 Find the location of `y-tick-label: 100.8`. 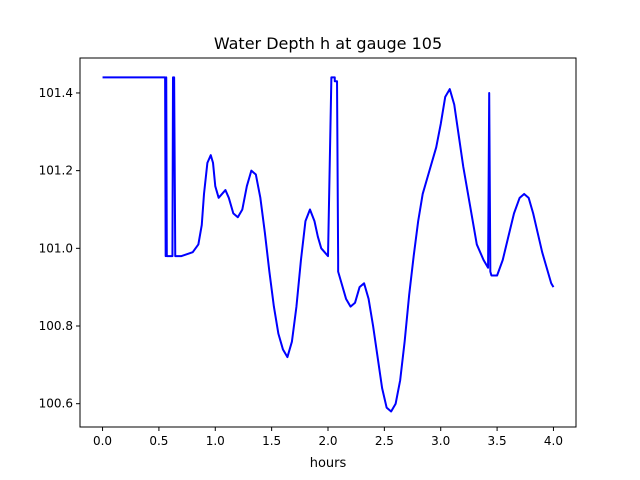

y-tick-label: 100.8 is located at coordinates (56, 326).